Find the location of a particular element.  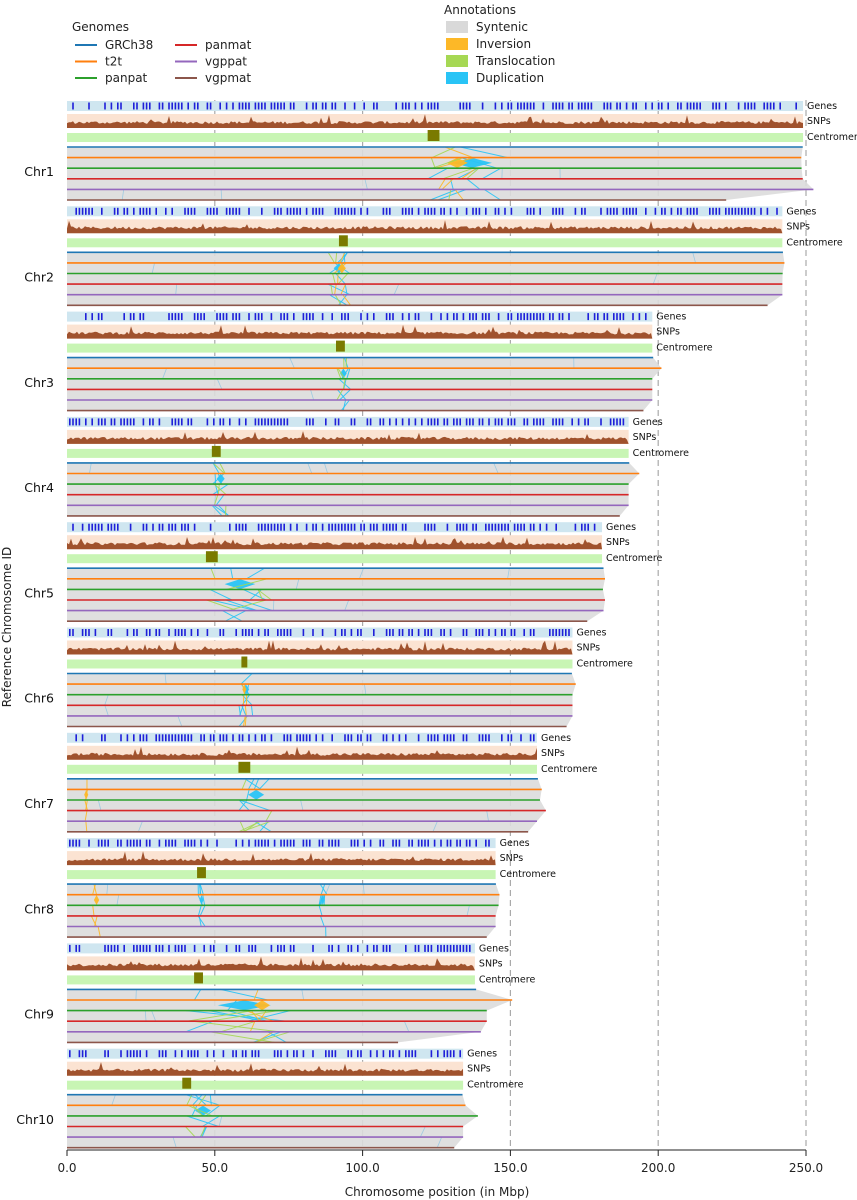

x-ticks: 0.0 50.0 100.0 150.0 200.0 250.0 is located at coordinates (440, 1162).